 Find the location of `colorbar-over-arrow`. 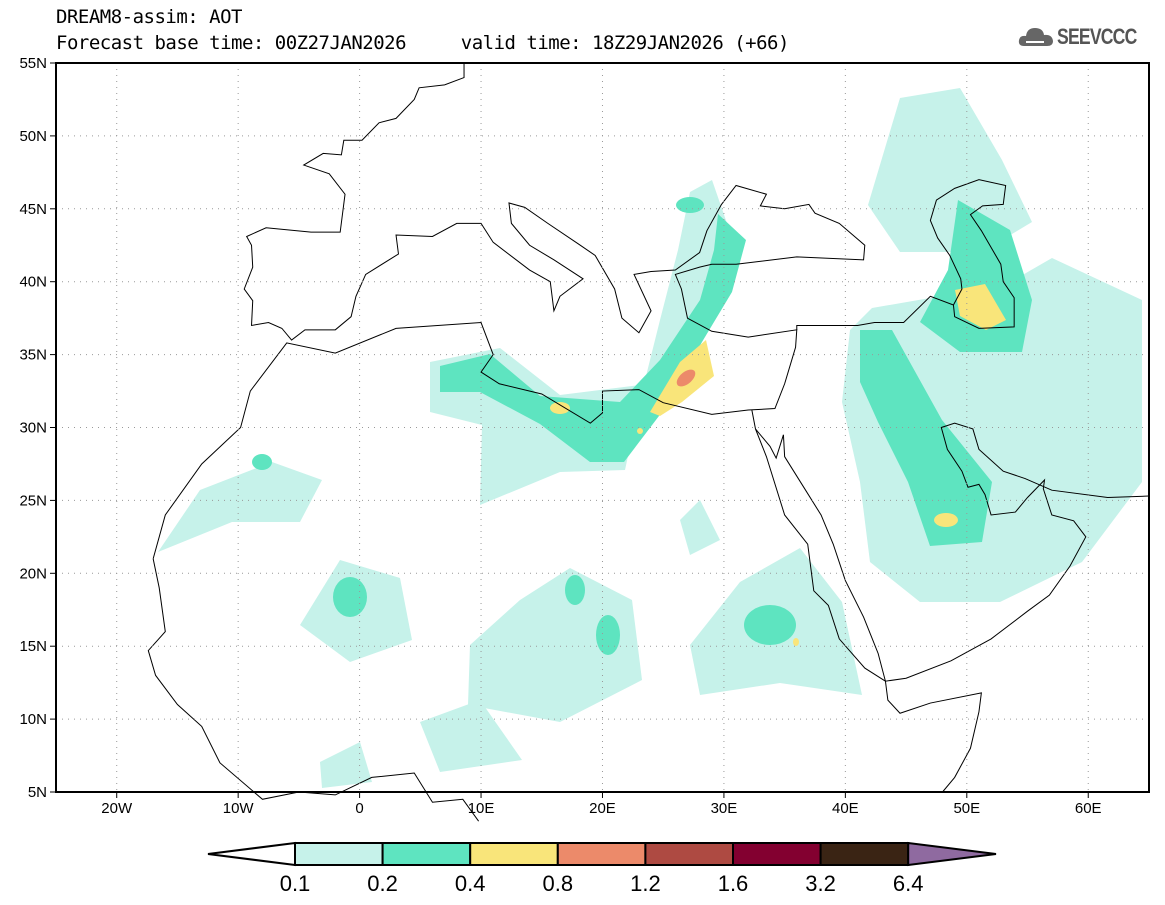

colorbar-over-arrow is located at coordinates (952, 854).